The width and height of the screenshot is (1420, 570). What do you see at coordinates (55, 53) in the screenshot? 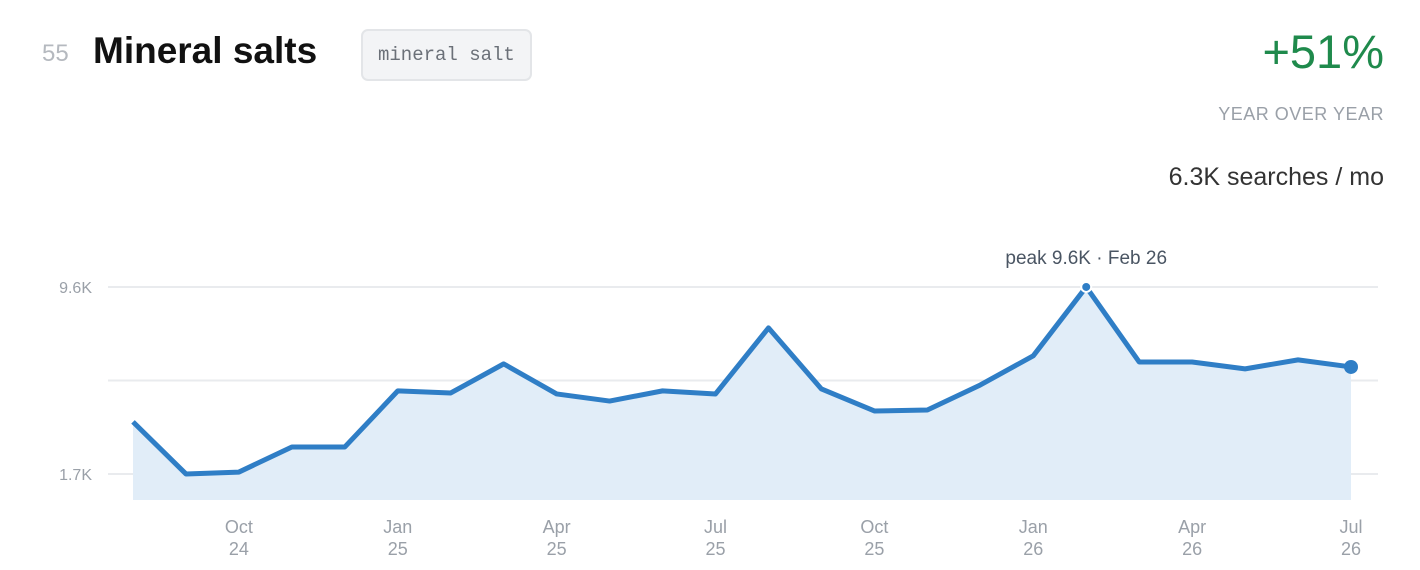
I see `rank: 55` at bounding box center [55, 53].